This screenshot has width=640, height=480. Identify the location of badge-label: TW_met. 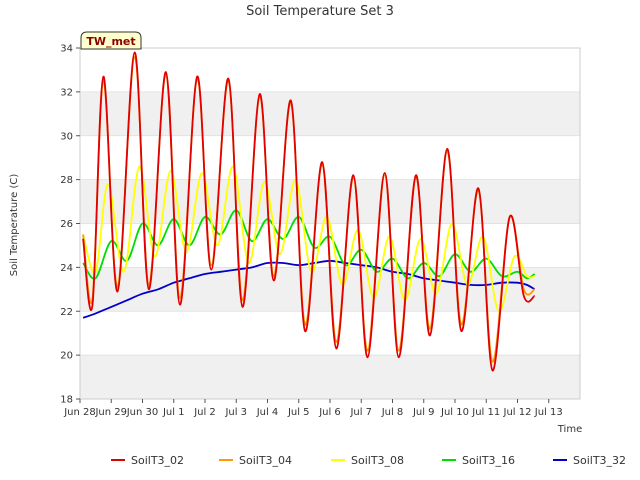
(110, 41).